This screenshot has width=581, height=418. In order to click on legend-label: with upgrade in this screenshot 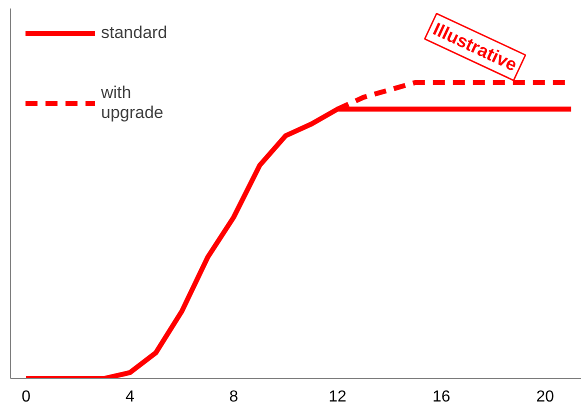, I will do `click(132, 103)`.